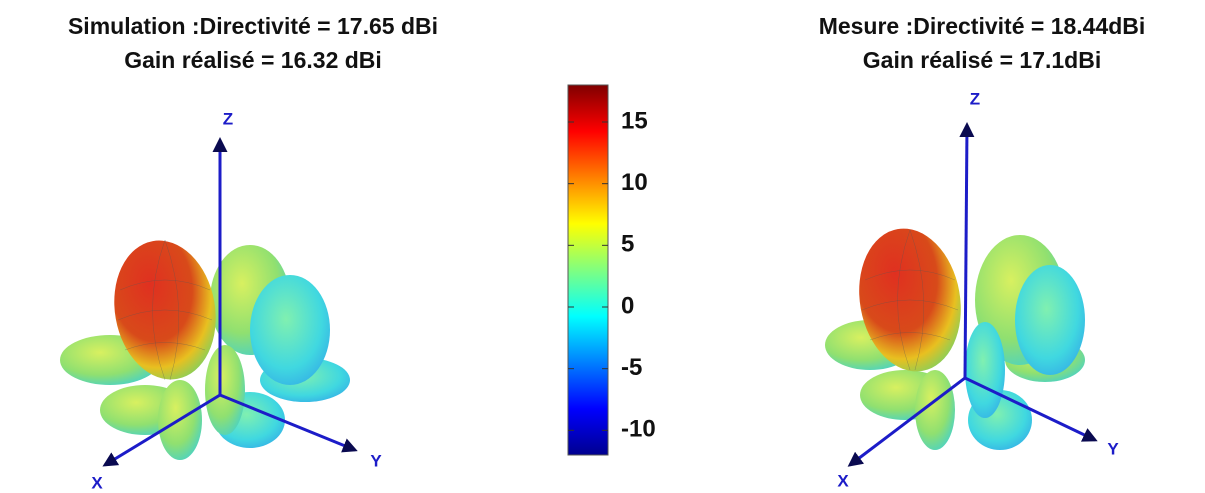 The height and width of the screenshot is (493, 1205). What do you see at coordinates (611, 270) in the screenshot?
I see `colorbar: -10 -5 0 5 10 15` at bounding box center [611, 270].